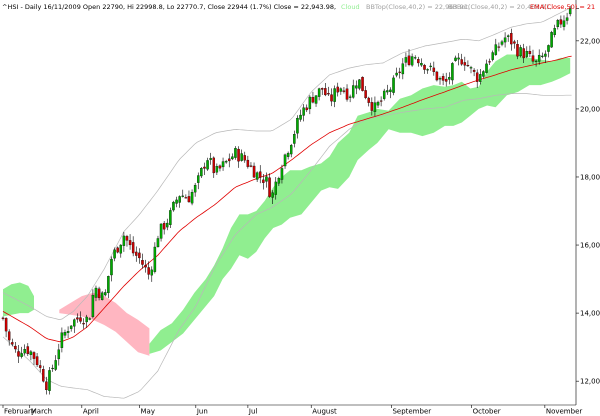 This screenshot has width=600, height=416. What do you see at coordinates (41, 412) in the screenshot?
I see `x-tick-label: March` at bounding box center [41, 412].